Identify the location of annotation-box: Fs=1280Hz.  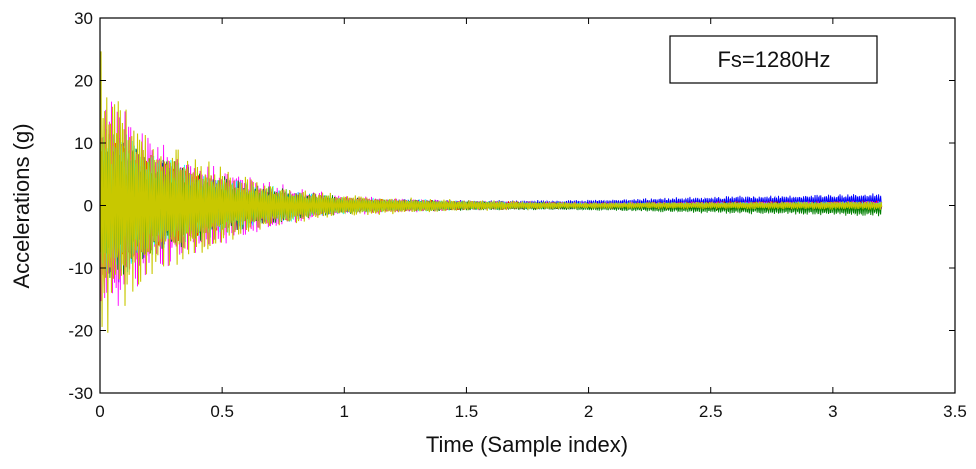
(773, 59).